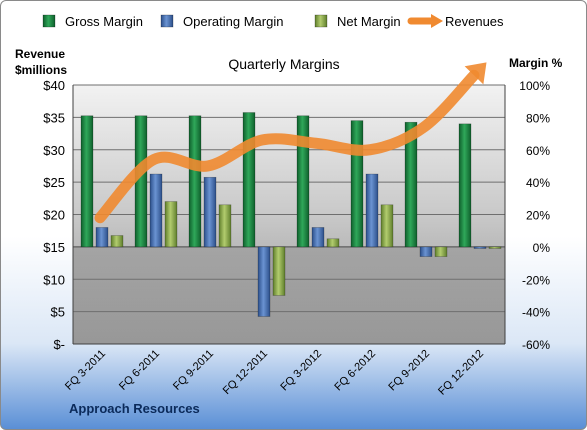 The height and width of the screenshot is (430, 587). What do you see at coordinates (40, 54) in the screenshot?
I see `left-axis-label-line1: Revenue` at bounding box center [40, 54].